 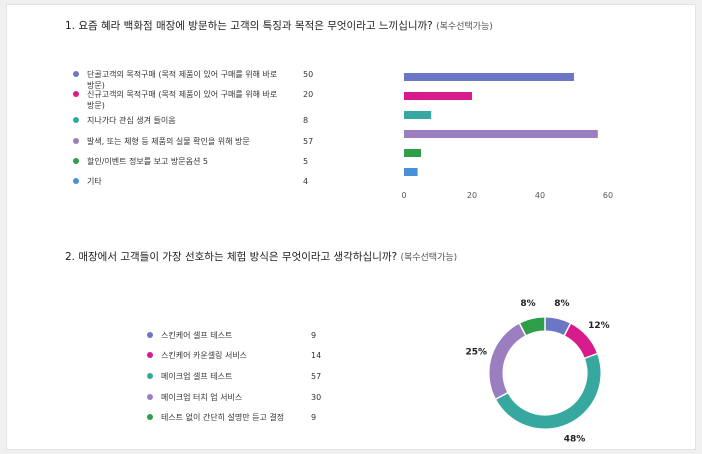 I want to click on legend-label: 발색, 또는 체형 등 제품의 실물 확인을 위해 방문, so click(x=168, y=141).